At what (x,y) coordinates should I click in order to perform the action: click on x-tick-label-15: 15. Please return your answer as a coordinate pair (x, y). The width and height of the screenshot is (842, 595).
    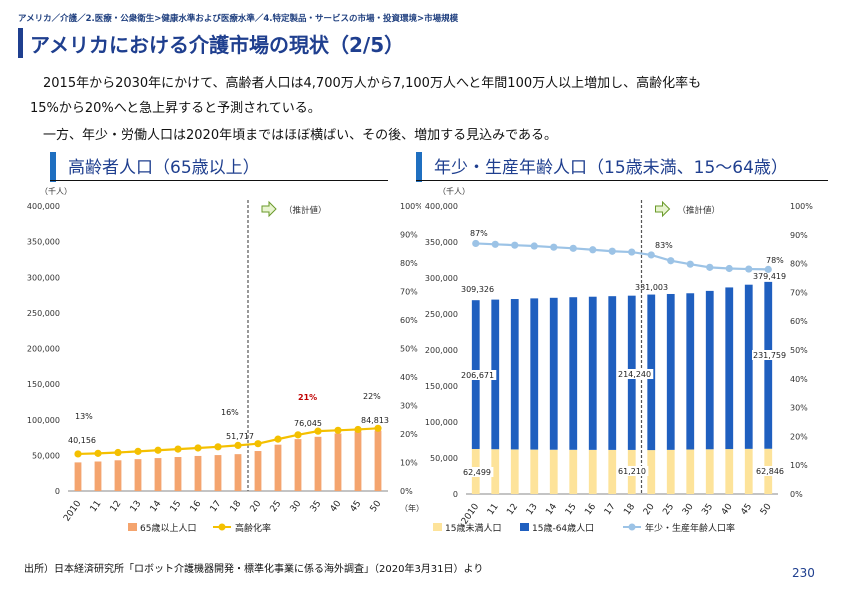
    Looking at the image, I should click on (176, 506).